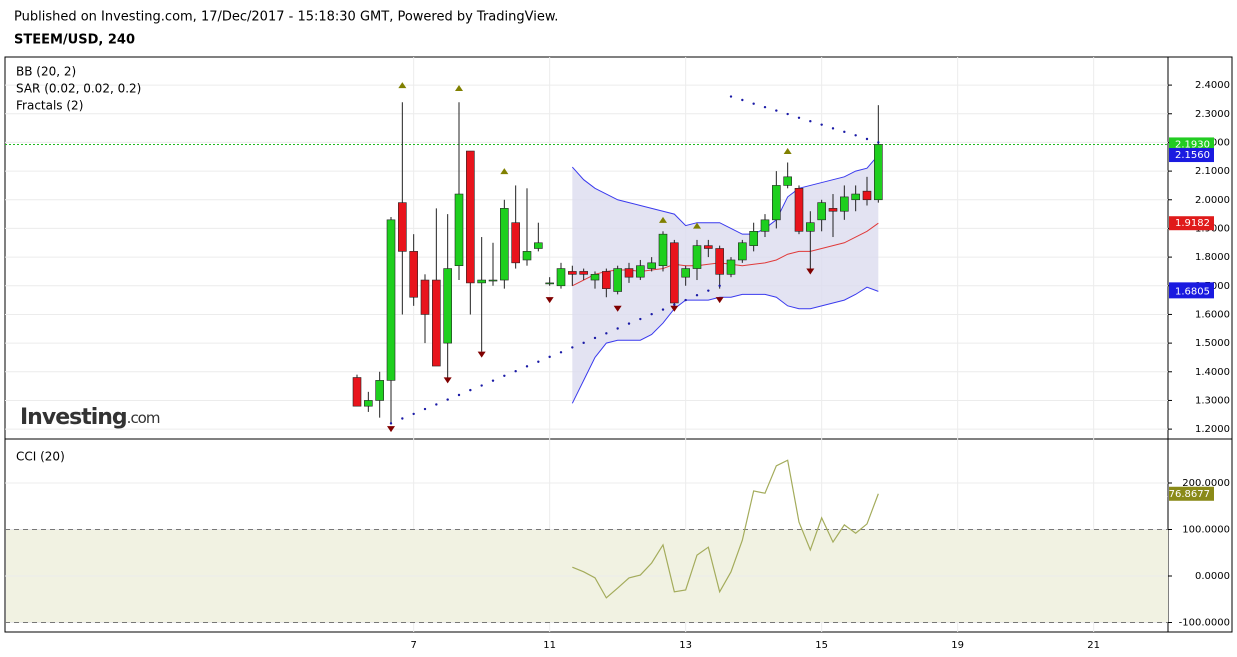 This screenshot has height=657, width=1237. I want to click on x-tick-label: 21, so click(1093, 645).